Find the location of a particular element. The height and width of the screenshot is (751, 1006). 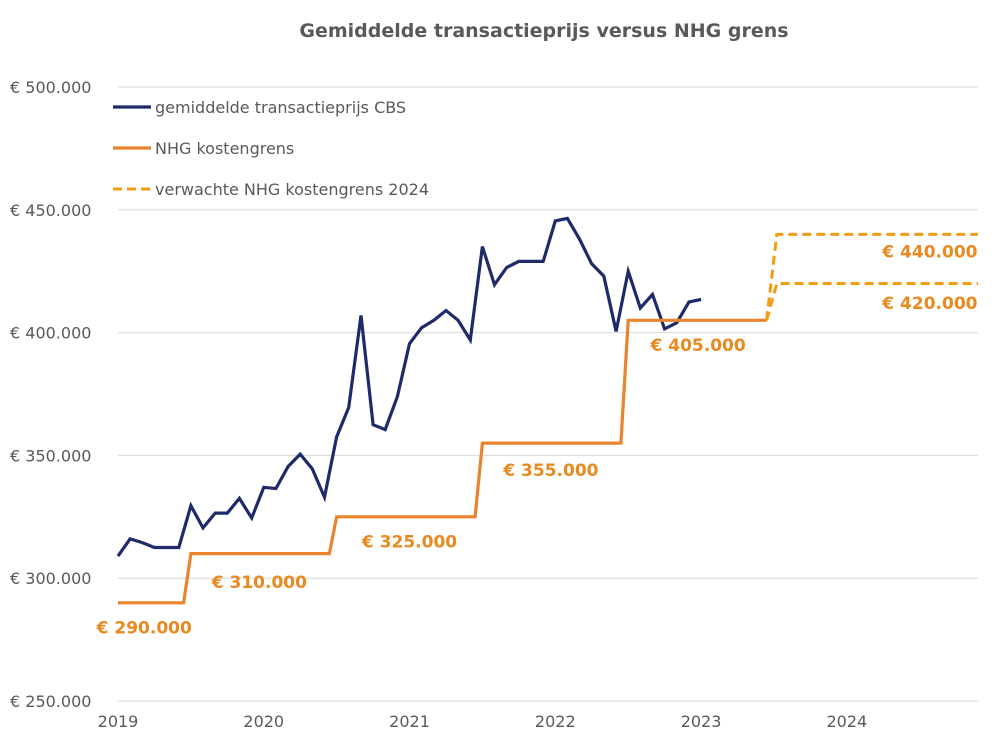

legend-label: verwachte NHG kostengrens 2024 is located at coordinates (292, 189).